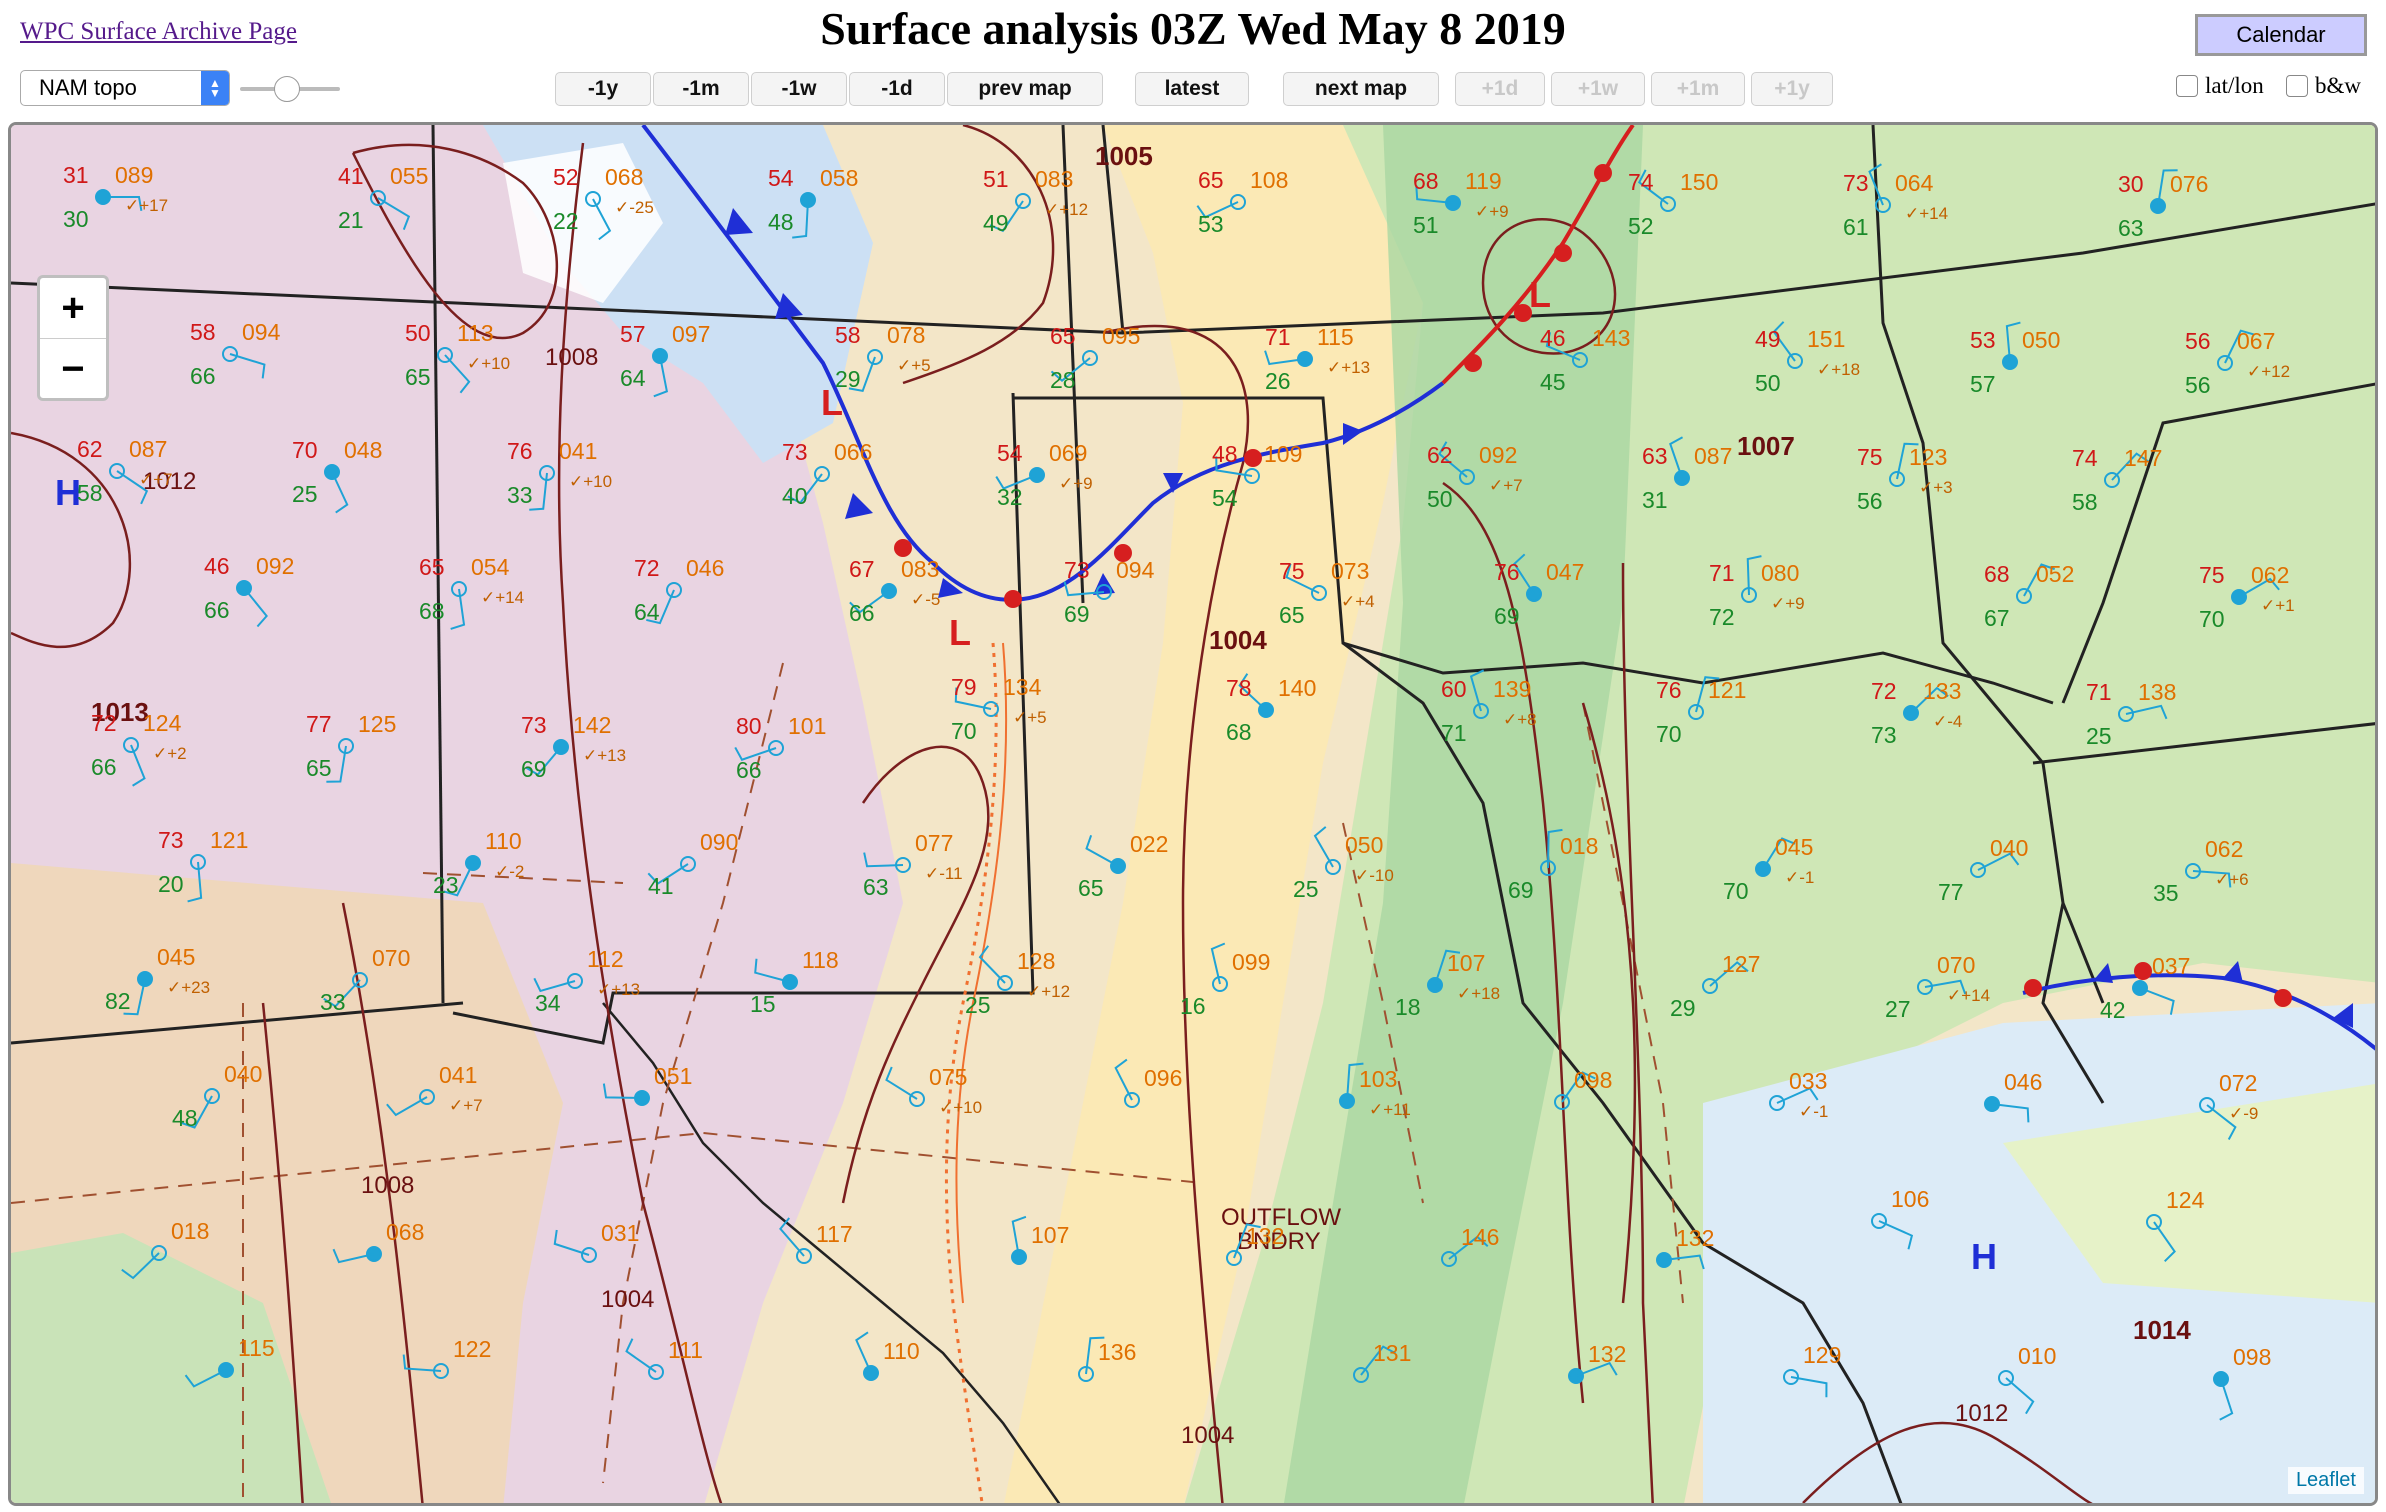 This screenshot has width=2386, height=1512. I want to click on zoom-out-button: −, so click(73, 368).